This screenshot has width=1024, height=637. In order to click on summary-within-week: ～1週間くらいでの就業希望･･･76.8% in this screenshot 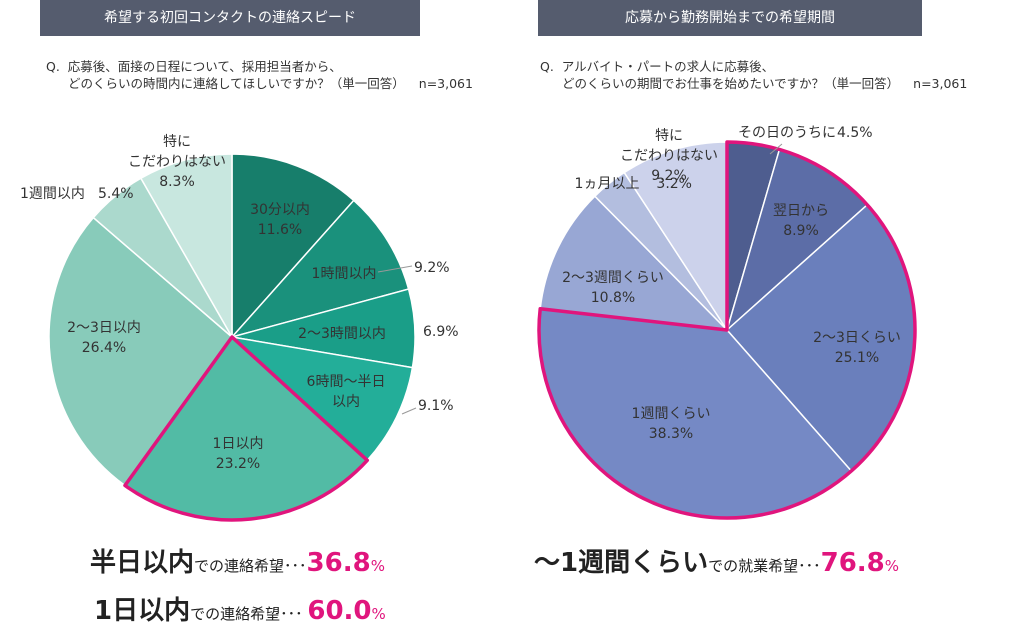, I will do `click(716, 560)`.